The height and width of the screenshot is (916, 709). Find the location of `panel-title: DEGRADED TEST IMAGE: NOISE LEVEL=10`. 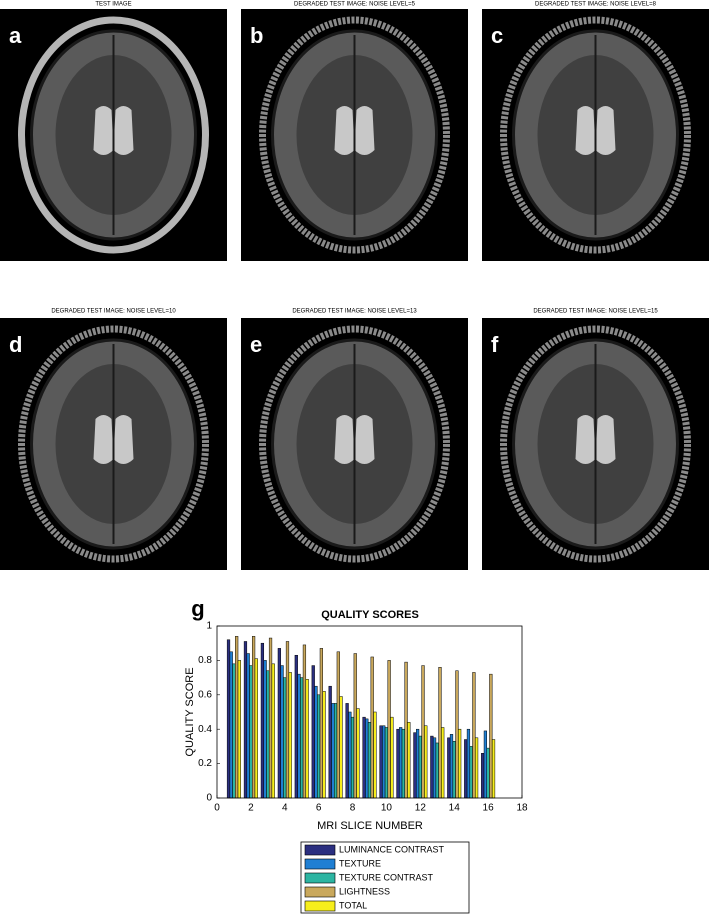

panel-title: DEGRADED TEST IMAGE: NOISE LEVEL=10 is located at coordinates (113, 312).